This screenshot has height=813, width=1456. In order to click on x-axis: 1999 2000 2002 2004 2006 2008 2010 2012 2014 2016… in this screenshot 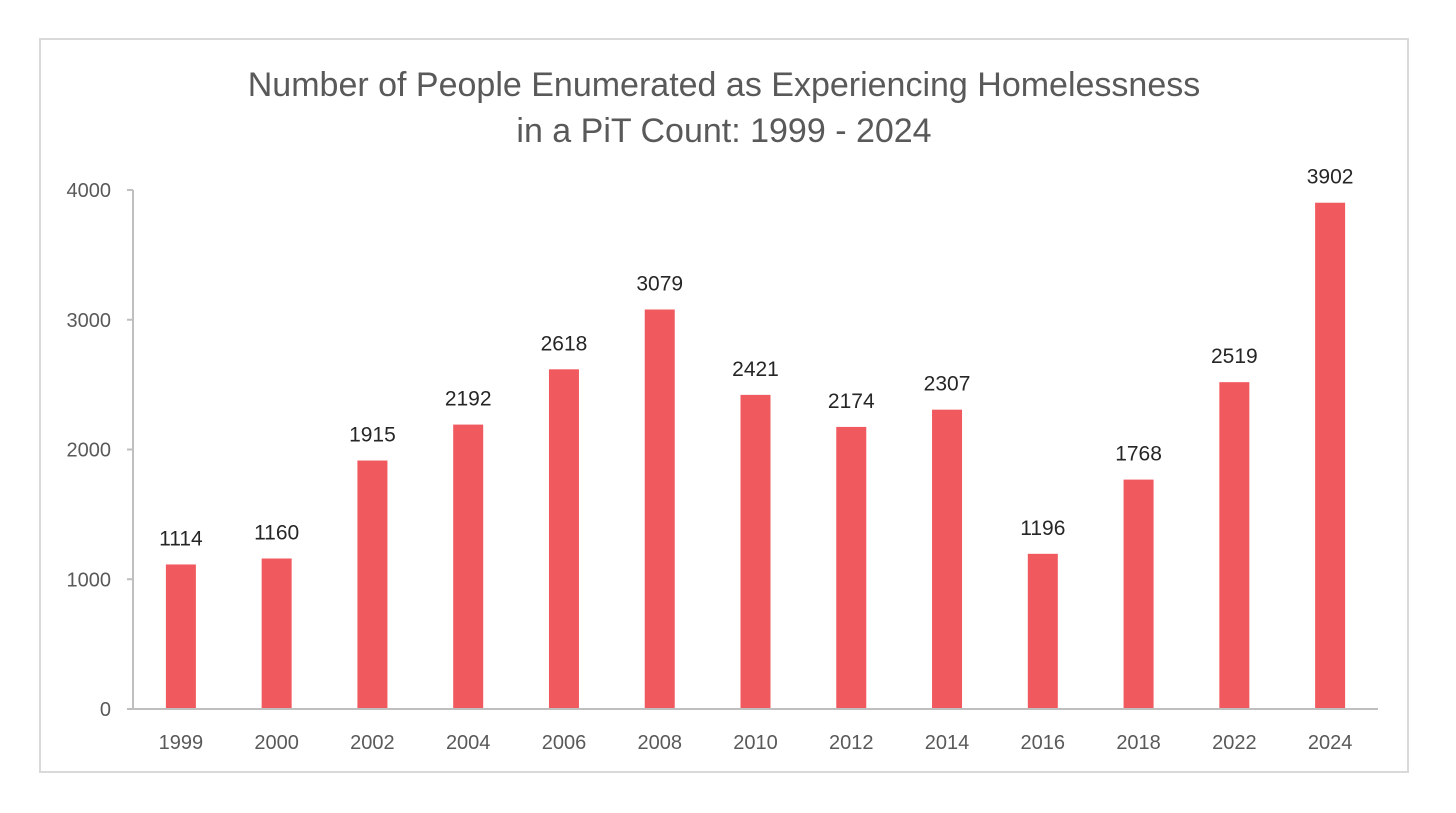, I will do `click(755, 731)`.